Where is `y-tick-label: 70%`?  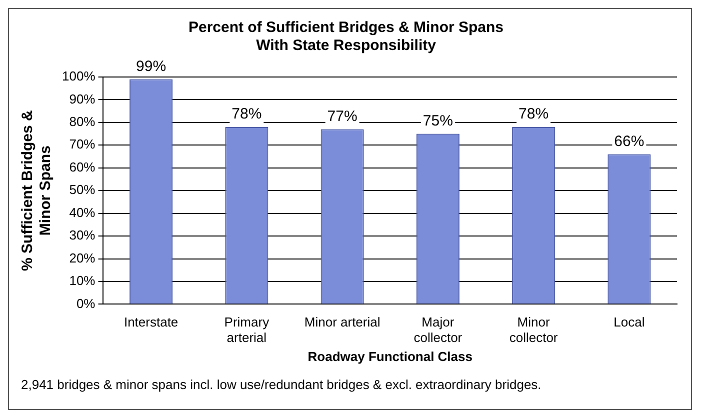 y-tick-label: 70% is located at coordinates (82, 144).